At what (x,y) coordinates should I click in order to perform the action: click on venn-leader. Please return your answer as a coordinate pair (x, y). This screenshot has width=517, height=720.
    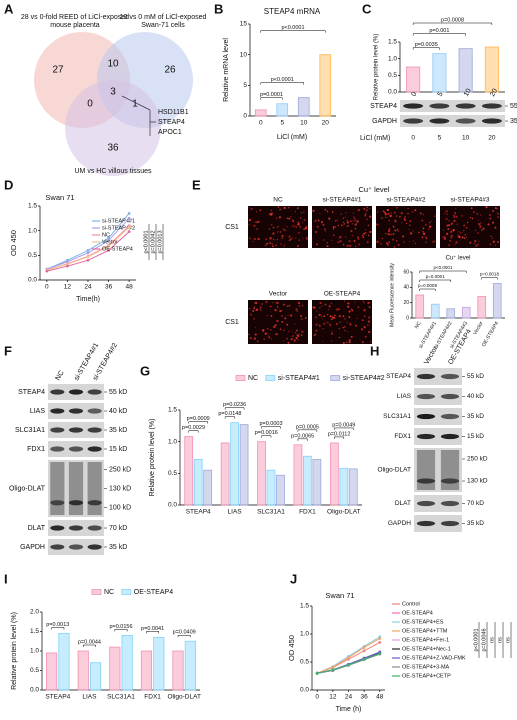
    Looking at the image, I should click on (138, 115).